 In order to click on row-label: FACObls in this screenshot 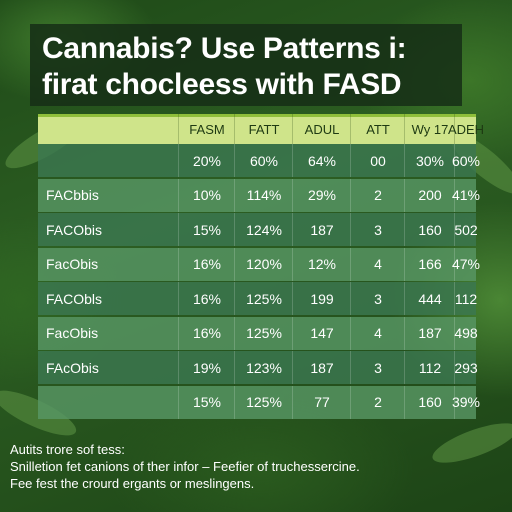, I will do `click(74, 298)`.